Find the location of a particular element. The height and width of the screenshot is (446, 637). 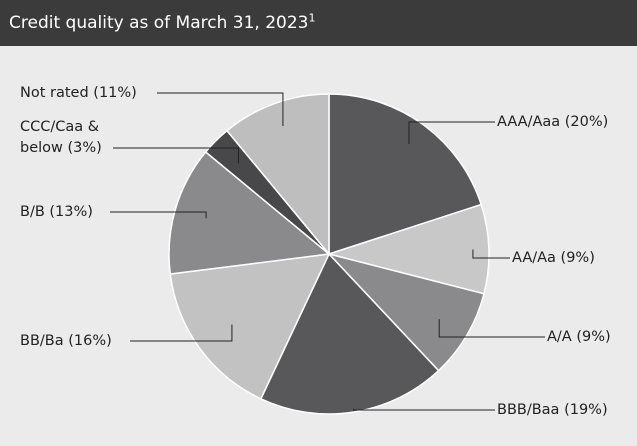

slice-label: A/A (9%) is located at coordinates (579, 337).